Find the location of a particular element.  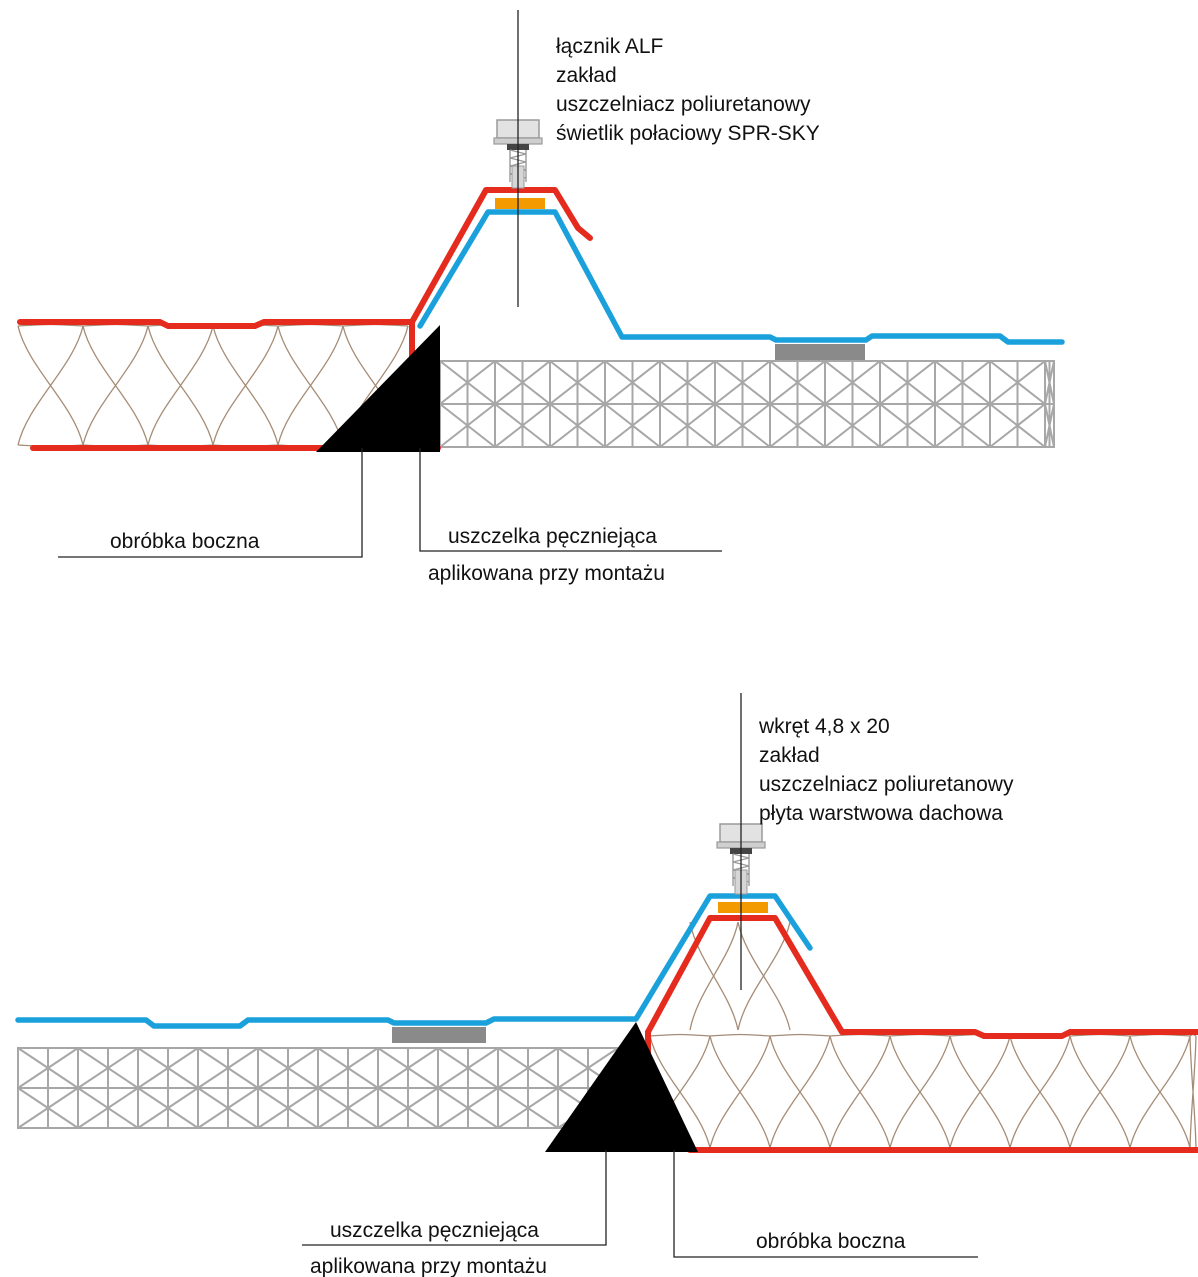

top-insulation-core is located at coordinates (213, 385).